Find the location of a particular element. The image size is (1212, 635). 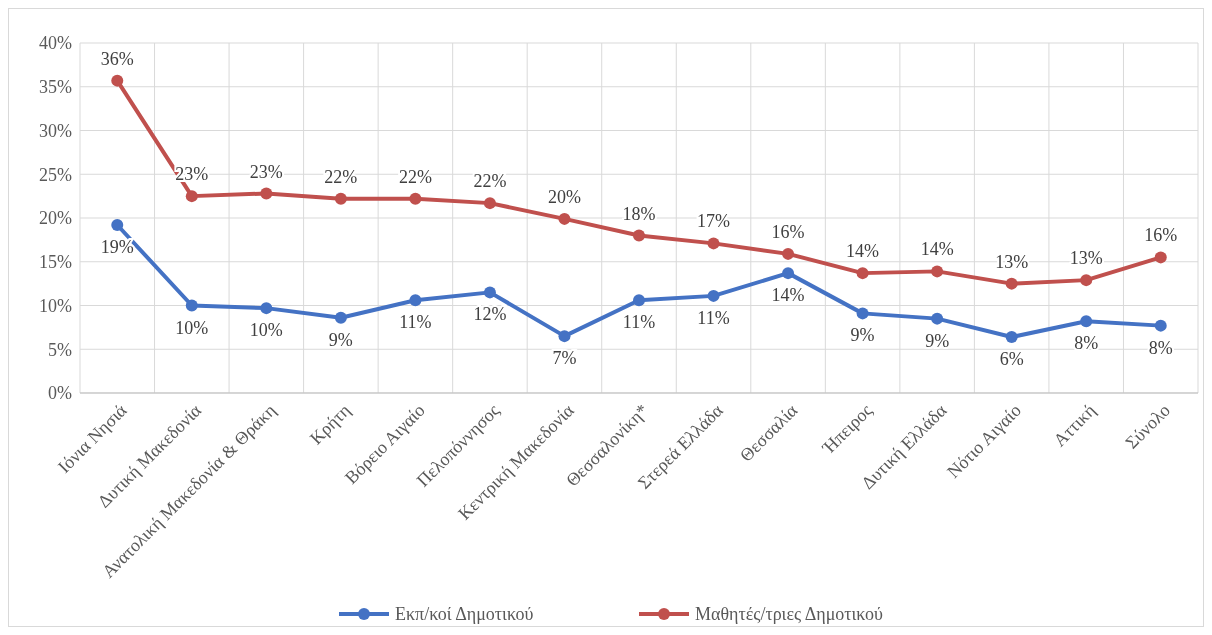

y-tick-label: 10% is located at coordinates (55, 305).